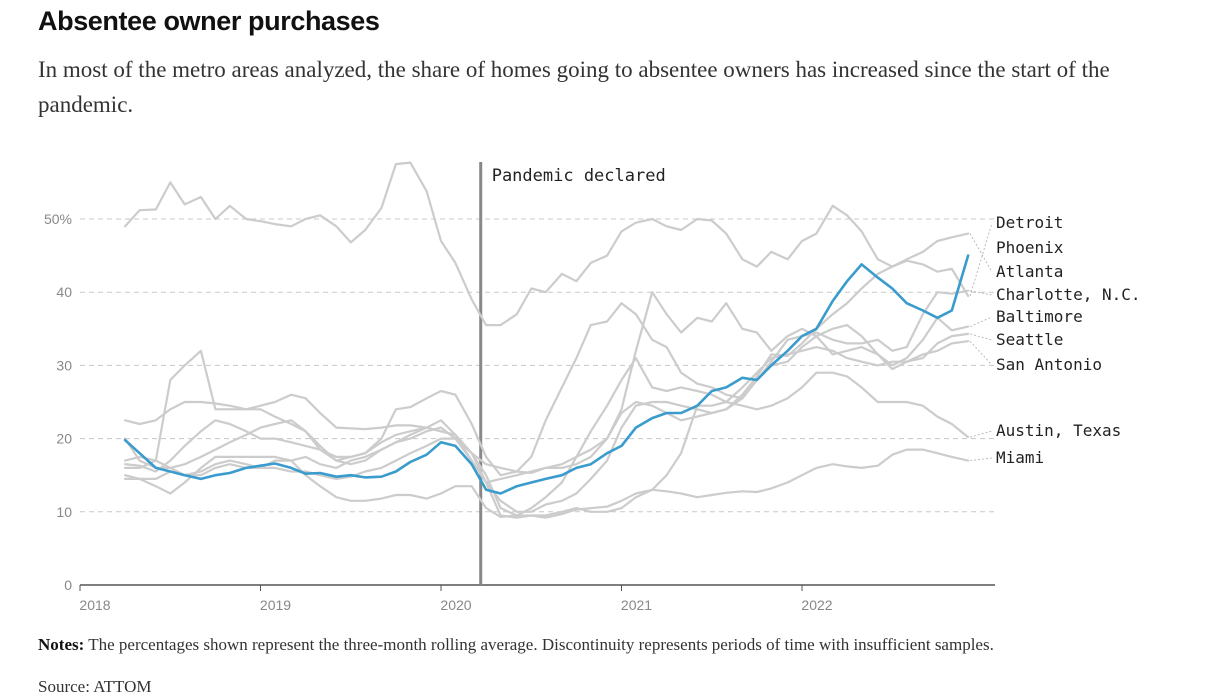 The width and height of the screenshot is (1216, 697). I want to click on y-axis-ticks: 0 10 20 30 40 50%, so click(58, 402).